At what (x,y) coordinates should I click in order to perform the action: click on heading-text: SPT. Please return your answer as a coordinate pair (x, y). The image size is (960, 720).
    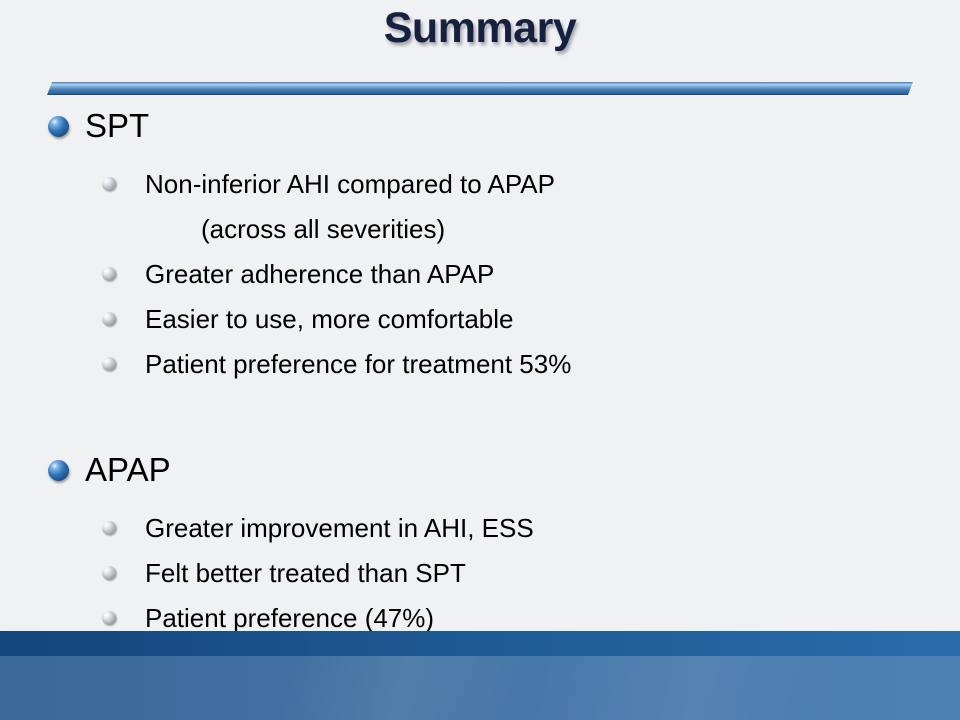
    Looking at the image, I should click on (117, 125).